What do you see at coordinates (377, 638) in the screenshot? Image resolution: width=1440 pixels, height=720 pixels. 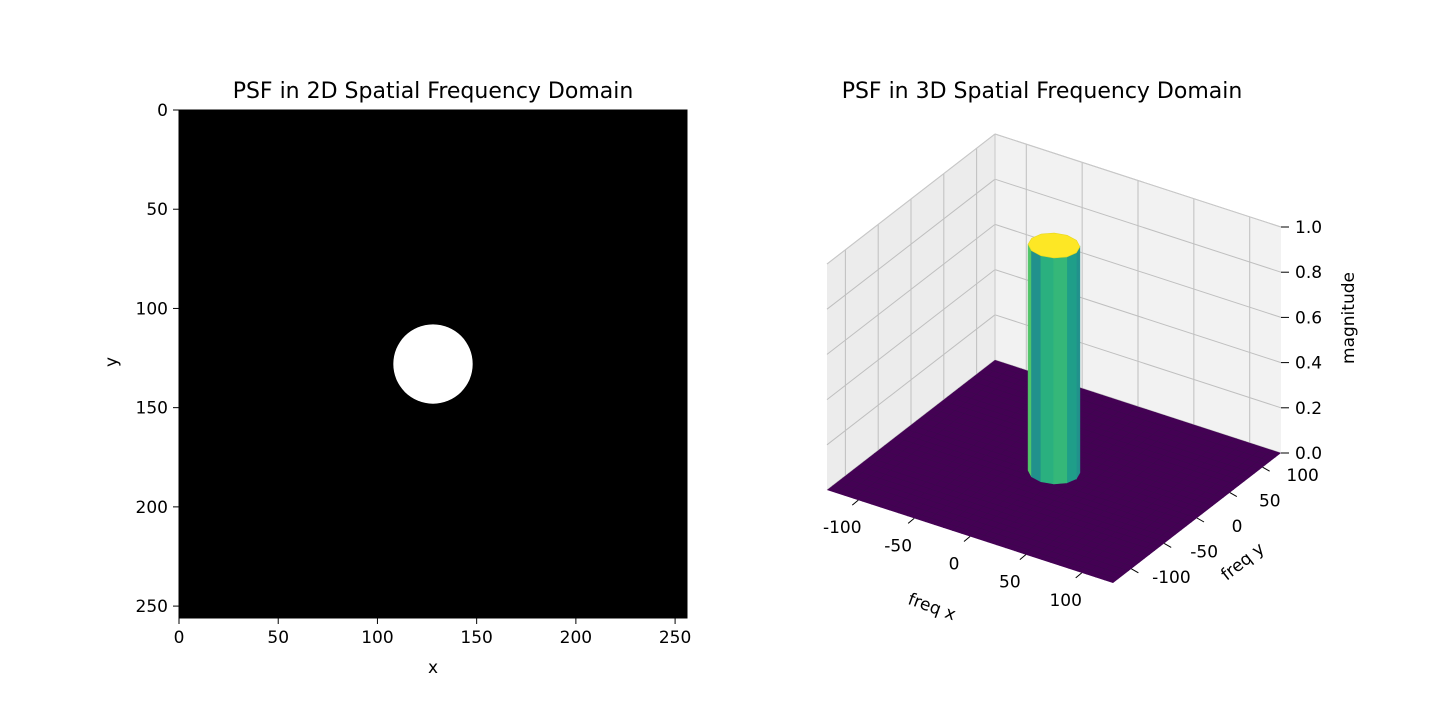 I see `x-tick-label: 100` at bounding box center [377, 638].